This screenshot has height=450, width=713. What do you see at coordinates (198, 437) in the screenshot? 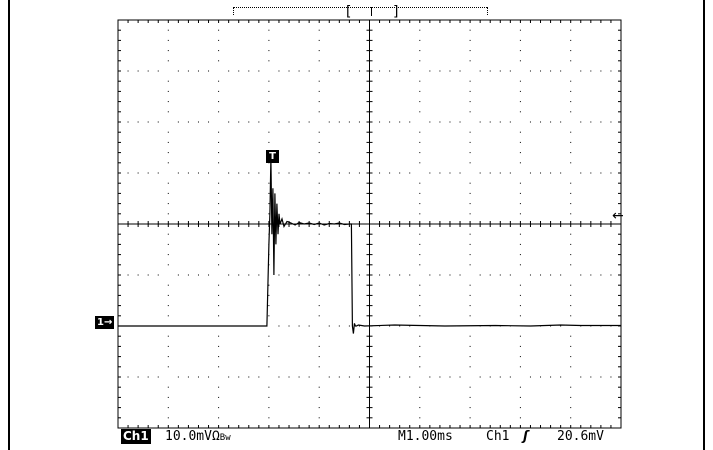
I see `channel-scale-readout: 10.0mVΩBw` at bounding box center [198, 437].